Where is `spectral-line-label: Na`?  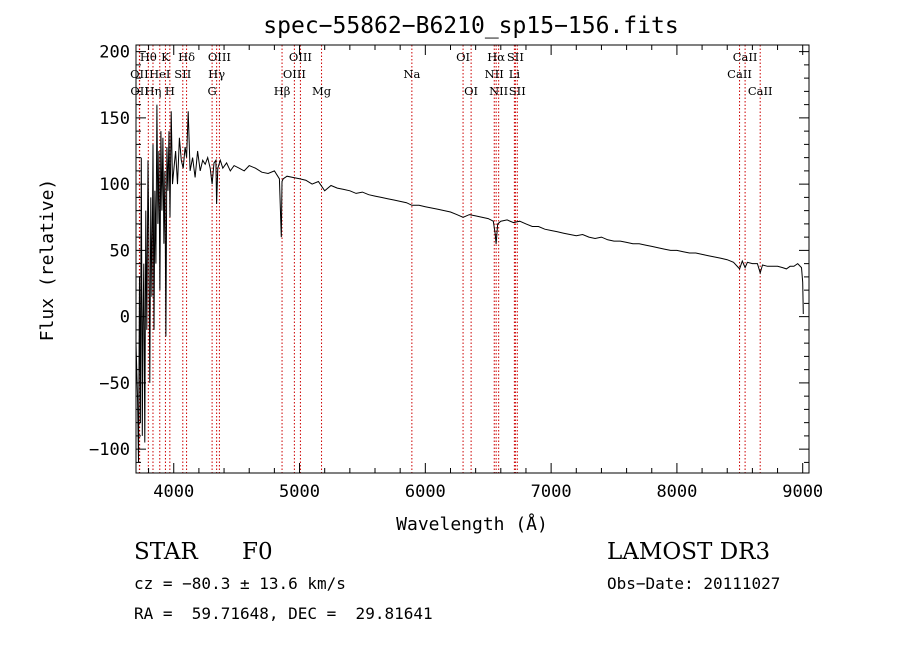
spectral-line-label: Na is located at coordinates (411, 74).